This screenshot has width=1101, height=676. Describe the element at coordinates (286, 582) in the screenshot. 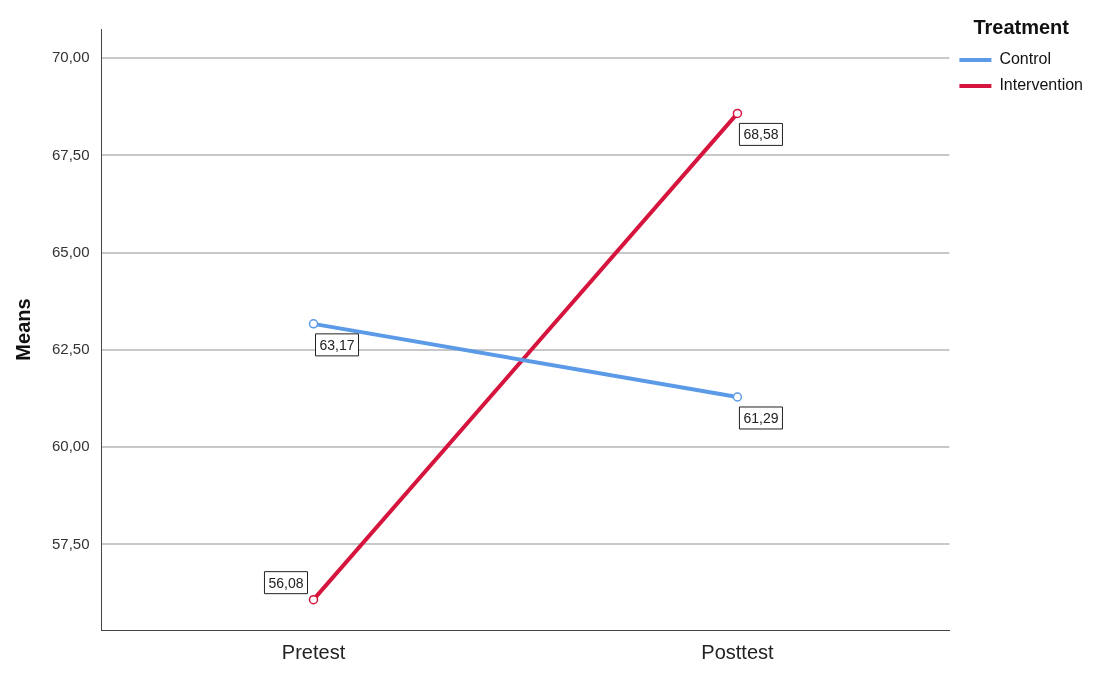

I see `data-label: 56,08` at that location.